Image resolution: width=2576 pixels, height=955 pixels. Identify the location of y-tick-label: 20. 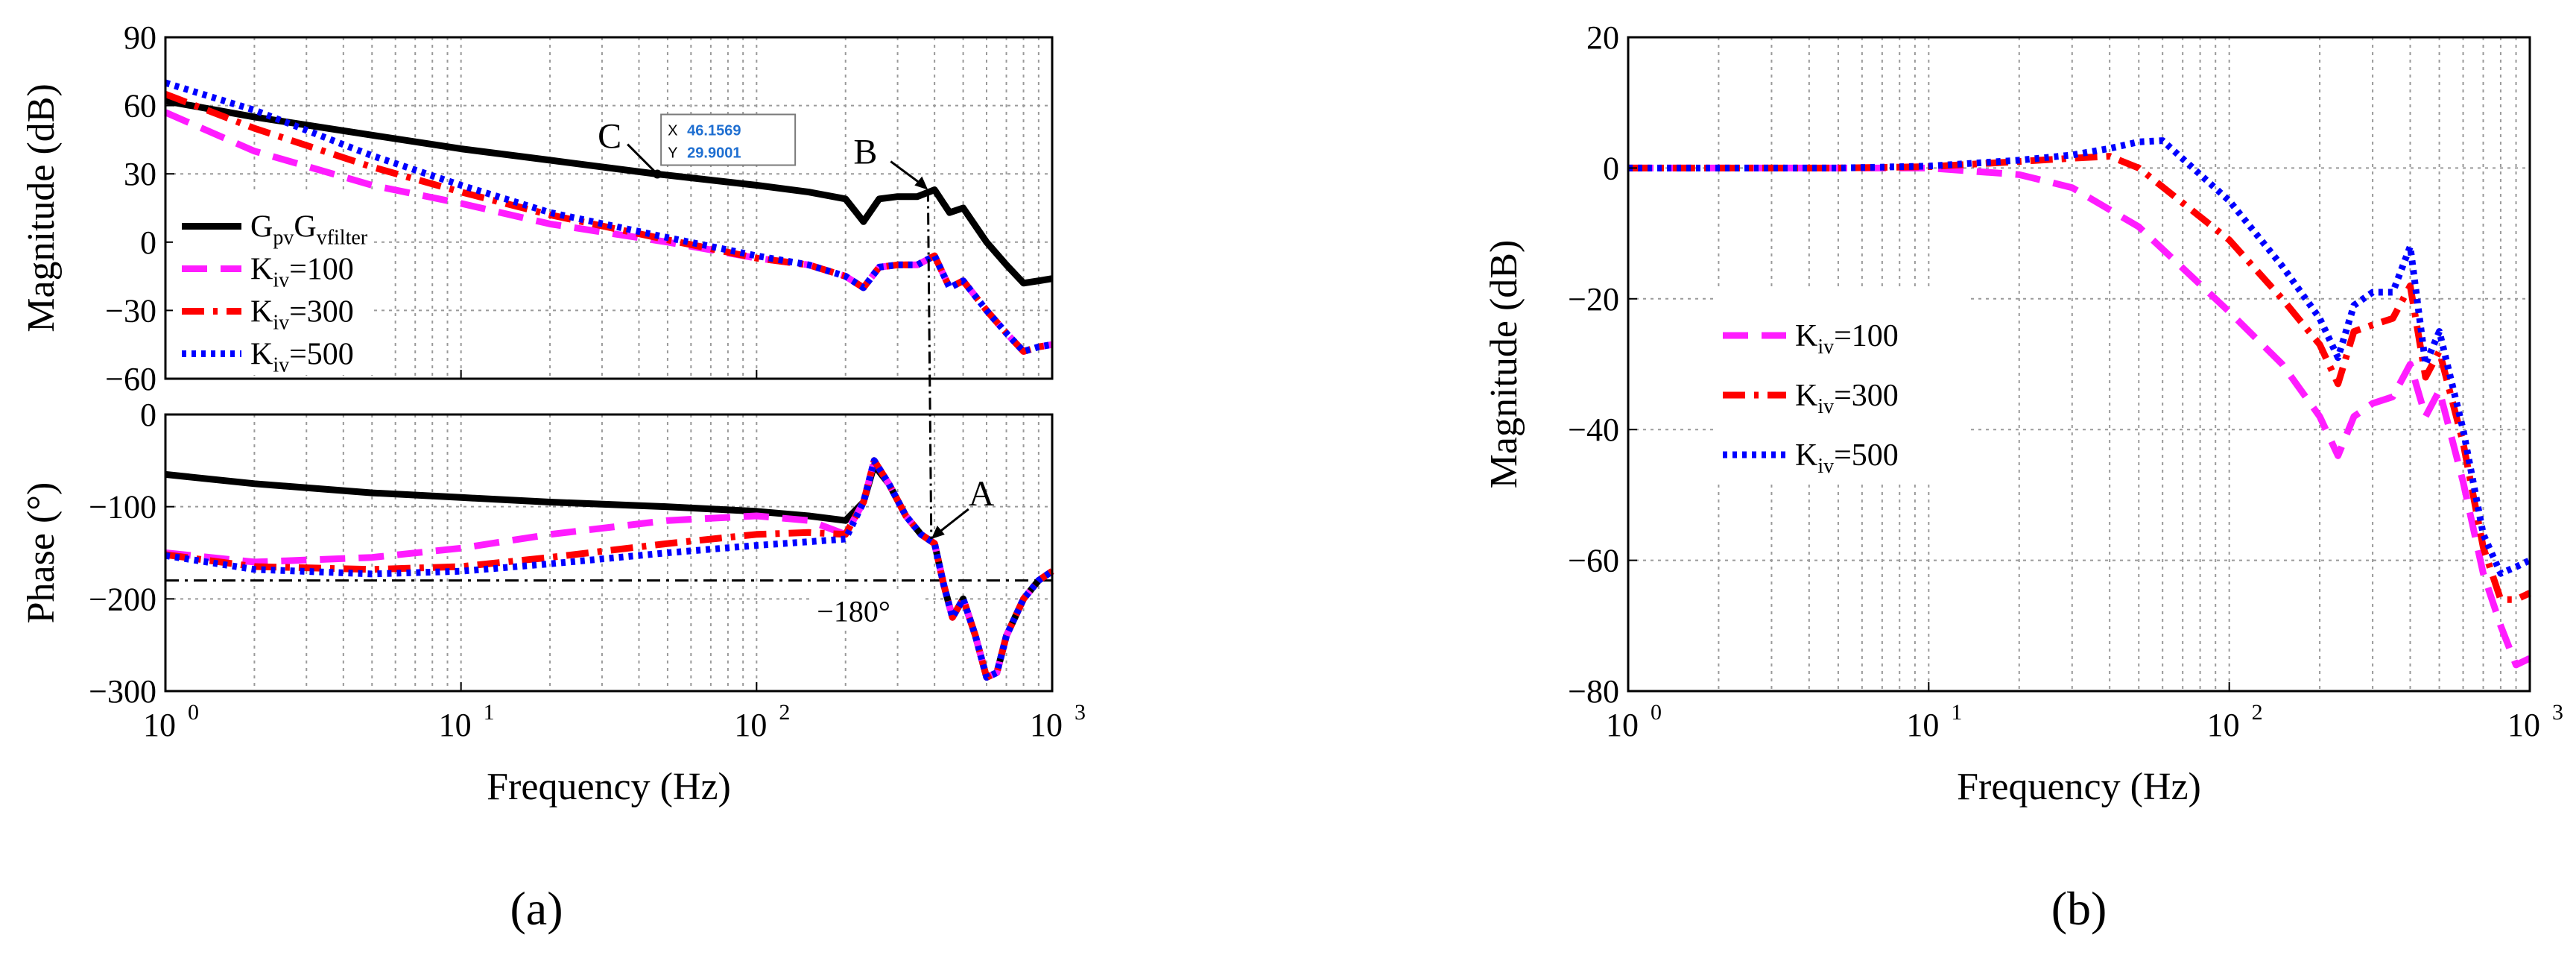
(1602, 37).